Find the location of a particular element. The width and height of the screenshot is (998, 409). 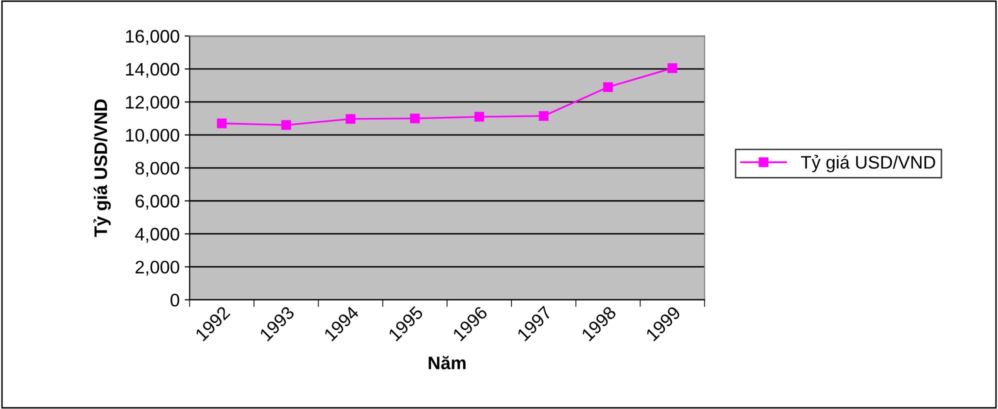

y-tick-label: 0 is located at coordinates (175, 300).